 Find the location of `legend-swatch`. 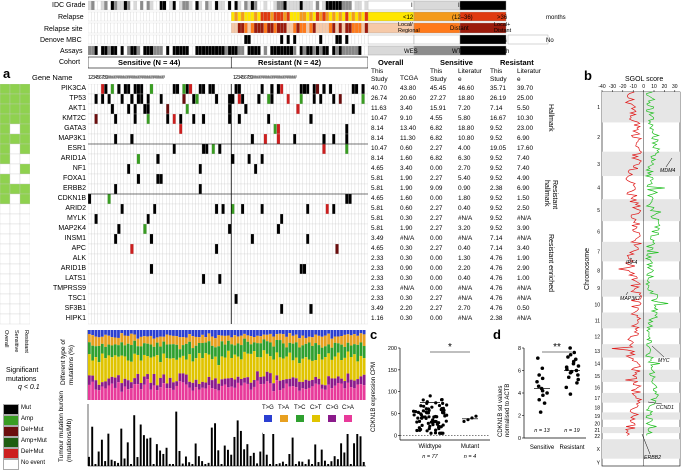

legend-swatch is located at coordinates (391, 39).